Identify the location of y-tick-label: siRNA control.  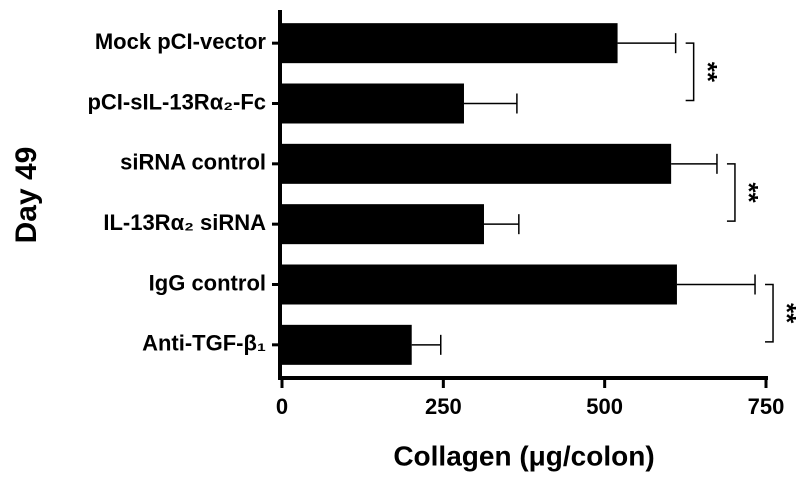
(193, 162).